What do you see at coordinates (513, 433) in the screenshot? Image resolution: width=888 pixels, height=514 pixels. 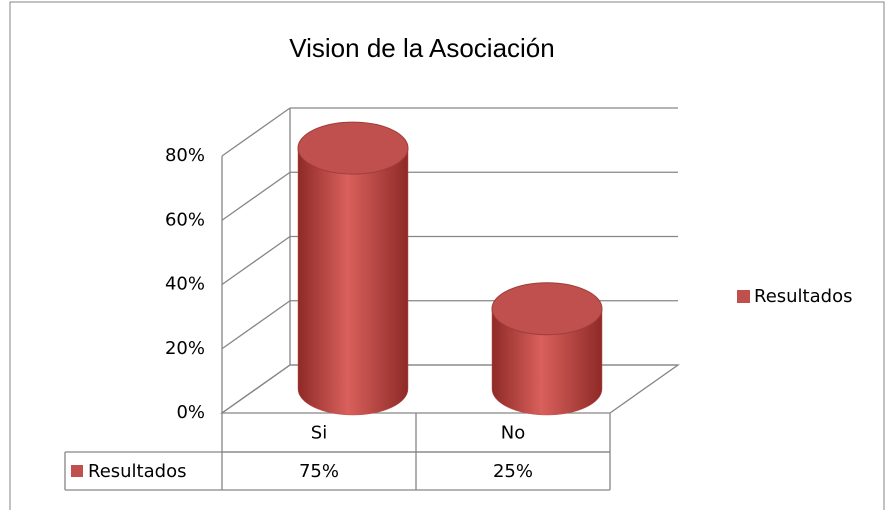 I see `x-tick-label: No` at bounding box center [513, 433].